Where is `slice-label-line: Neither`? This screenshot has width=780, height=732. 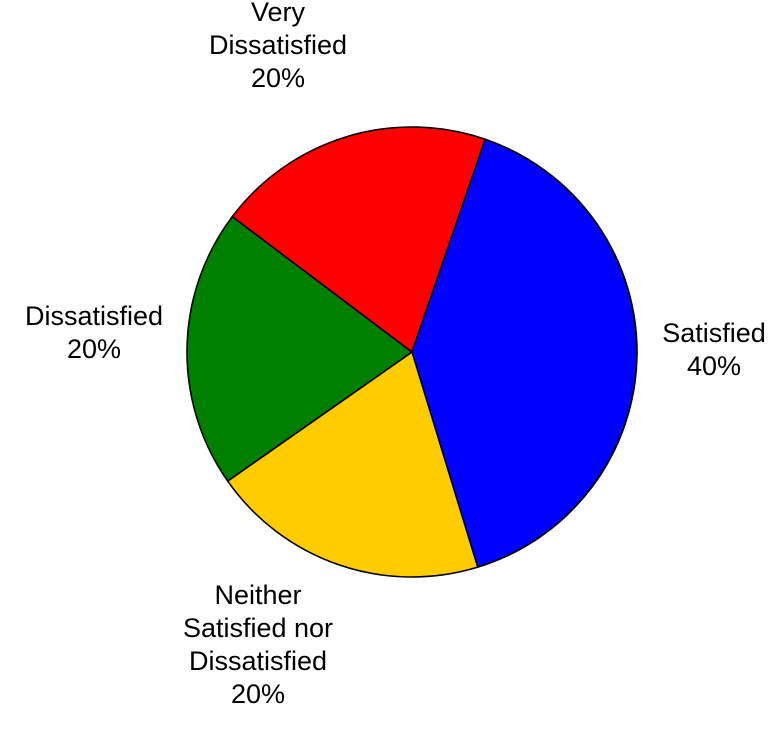
slice-label-line: Neither is located at coordinates (257, 595).